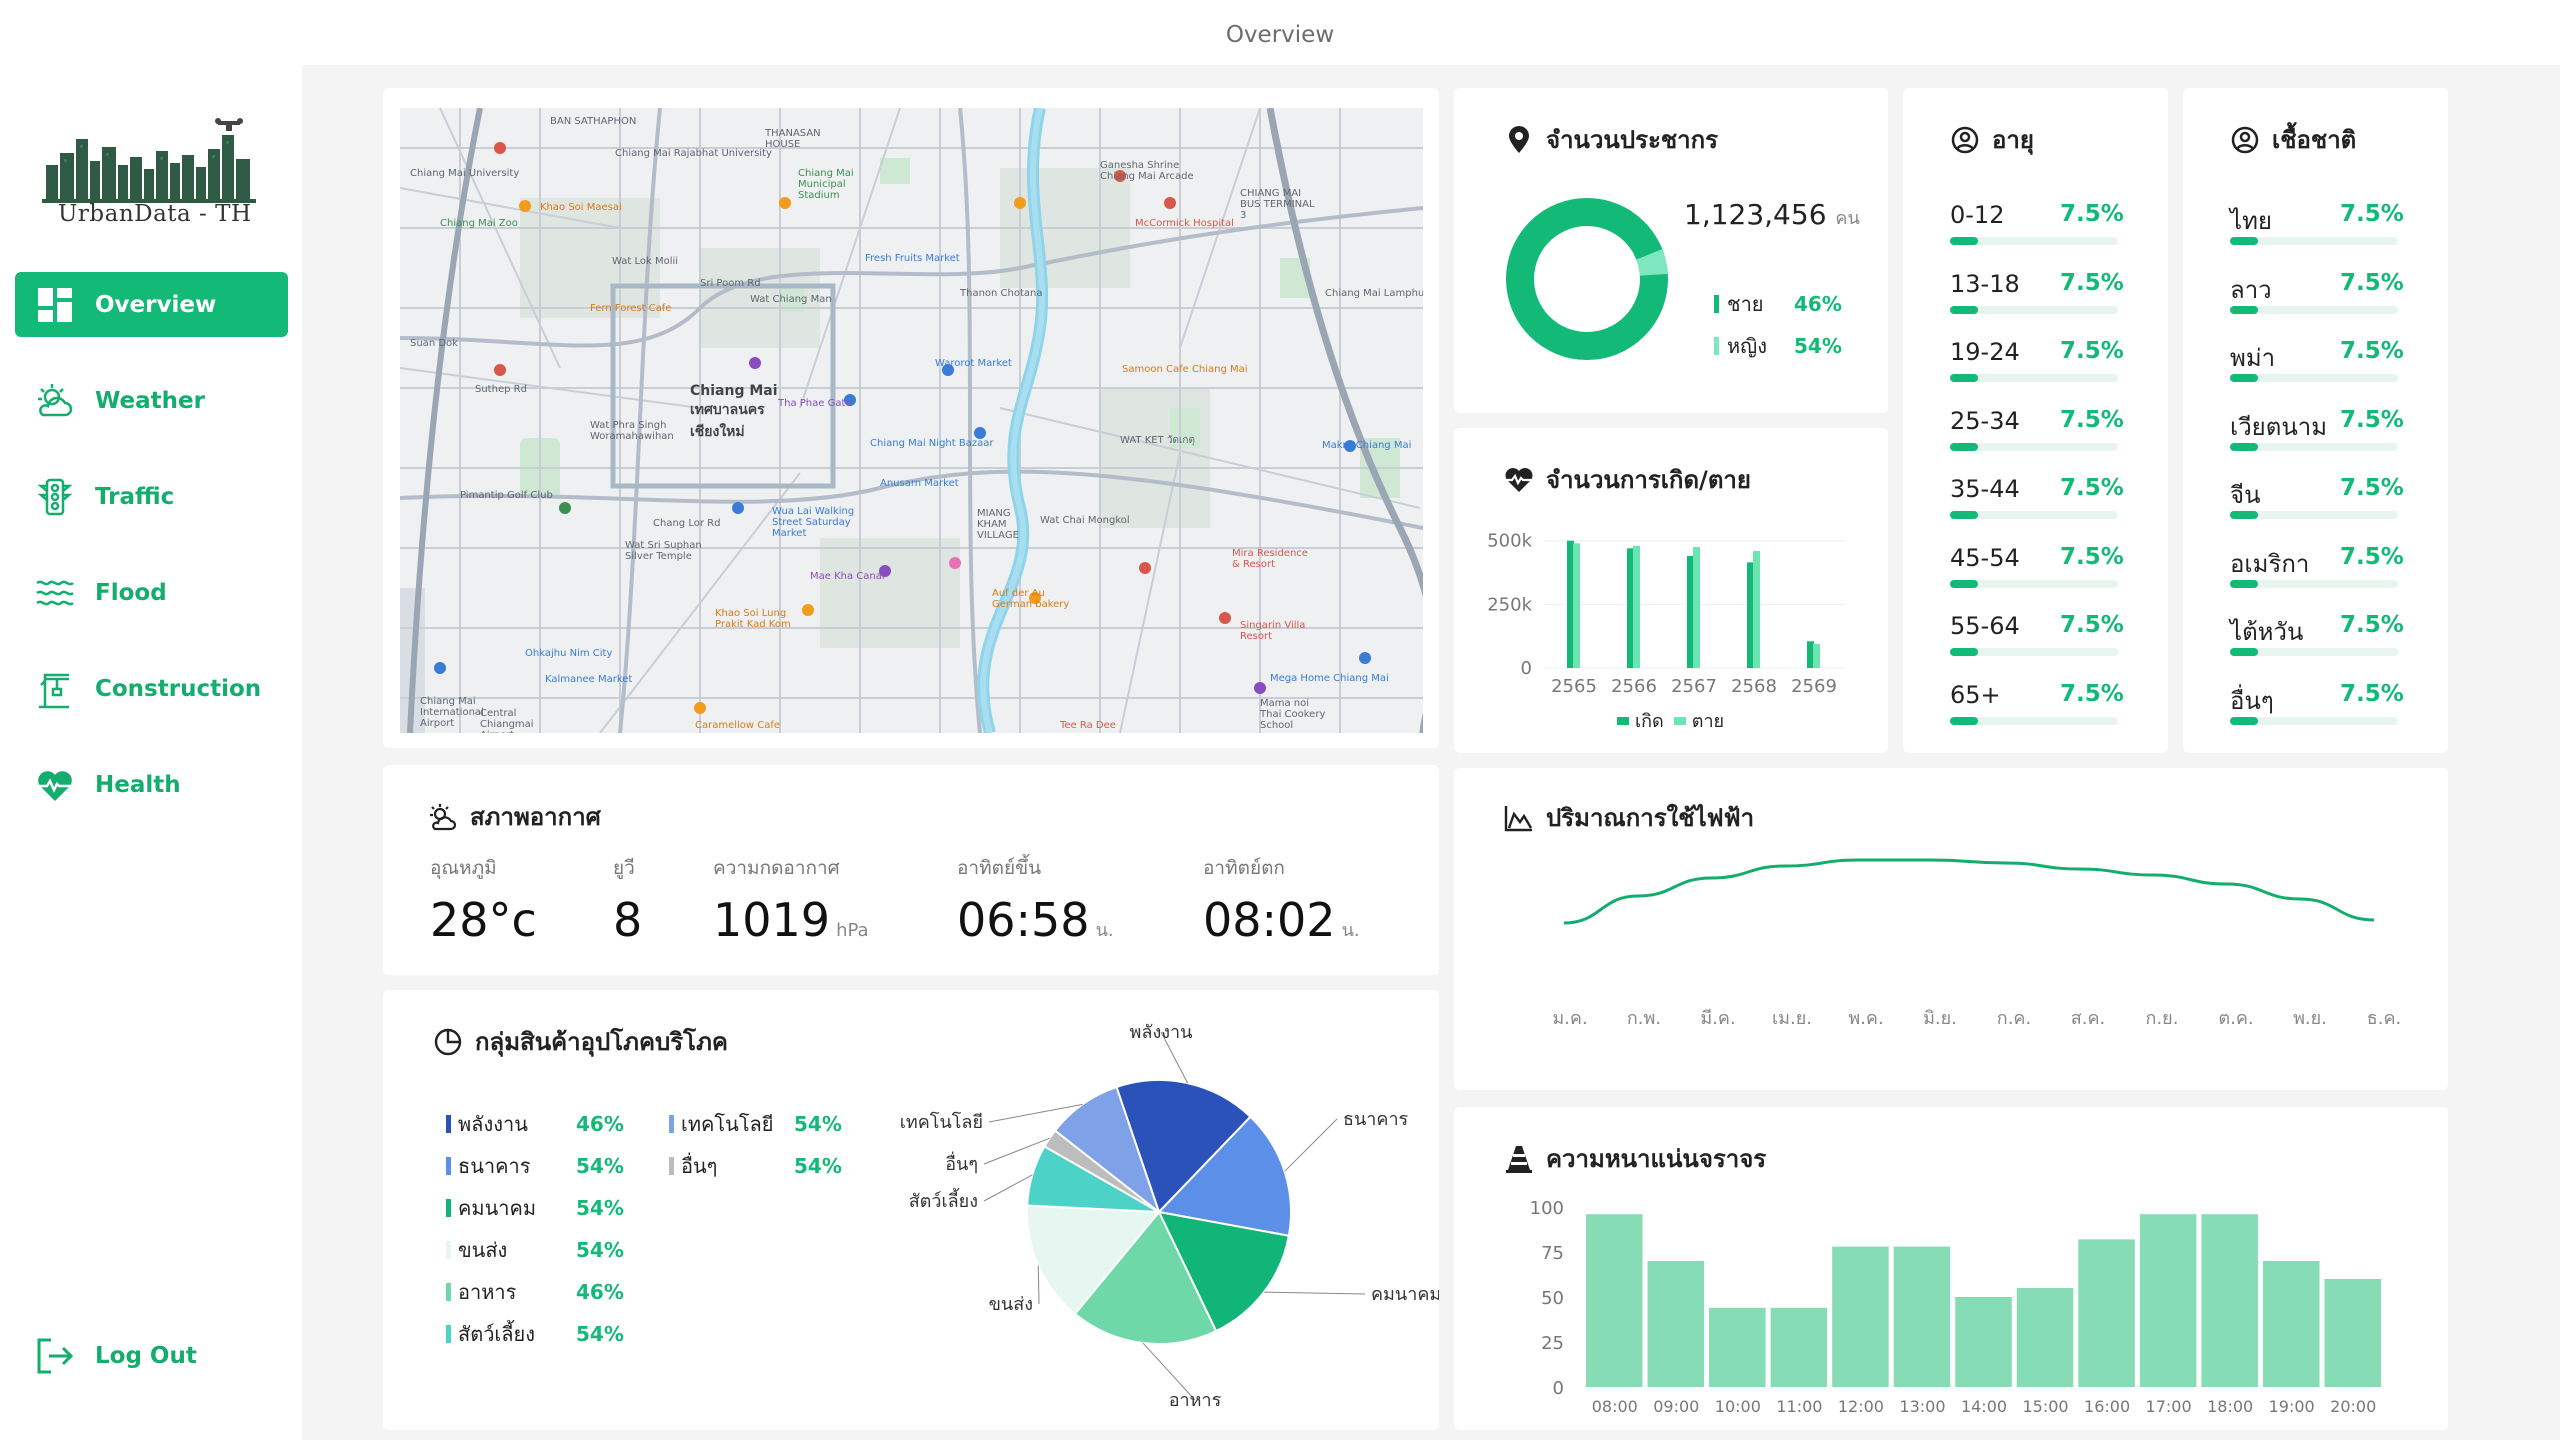 This screenshot has width=2560, height=1440. Describe the element at coordinates (2107, 1406) in the screenshot. I see `x-tick-label: 16:00` at that location.